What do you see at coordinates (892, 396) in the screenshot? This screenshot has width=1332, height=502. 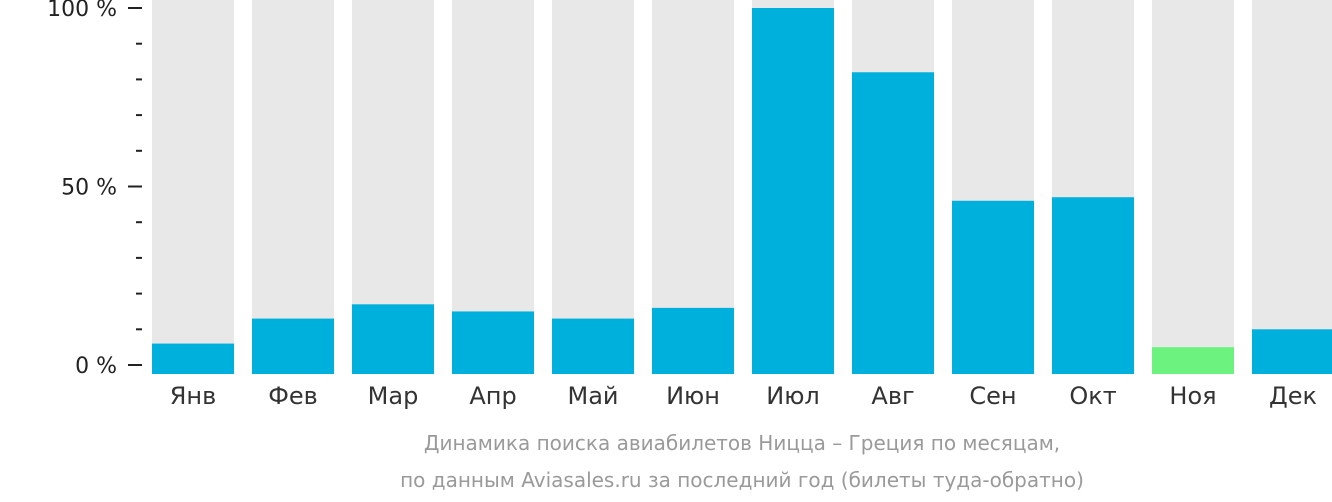 I see `x-tick-label-7: Авг` at bounding box center [892, 396].